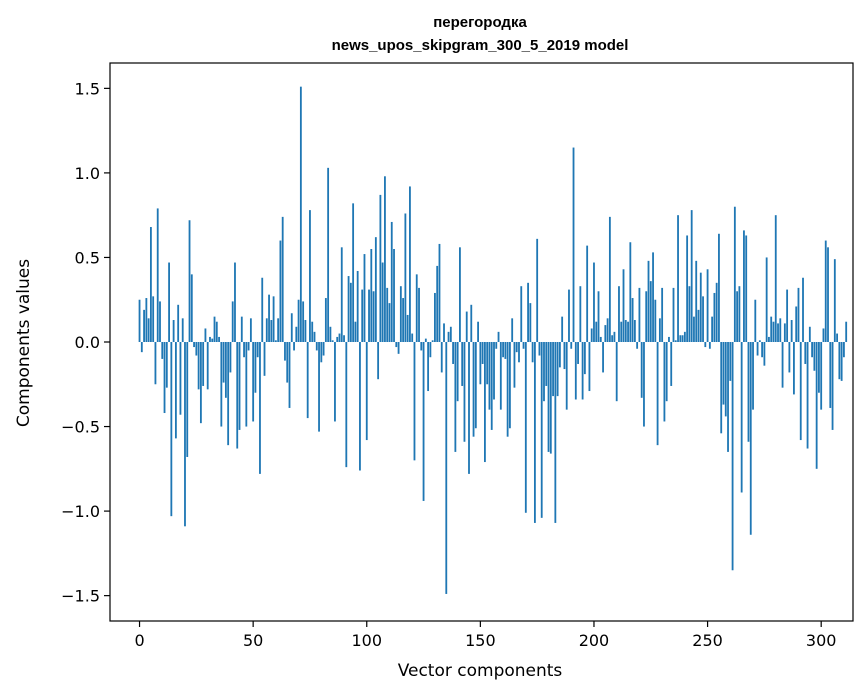  Describe the element at coordinates (80, 596) in the screenshot. I see `y-tick-label: −1.5` at that location.